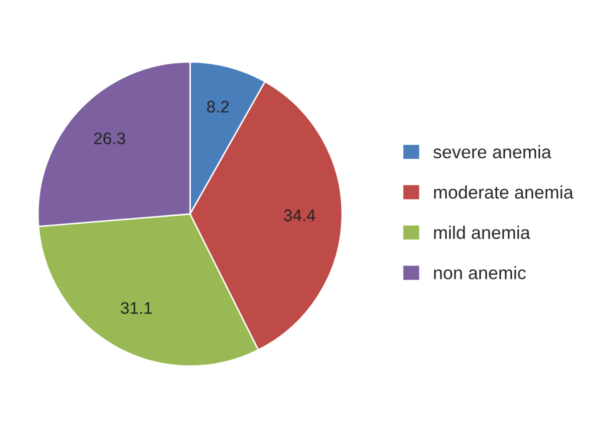 The image size is (594, 428). What do you see at coordinates (492, 151) in the screenshot?
I see `legend-label: severe anemia` at bounding box center [492, 151].